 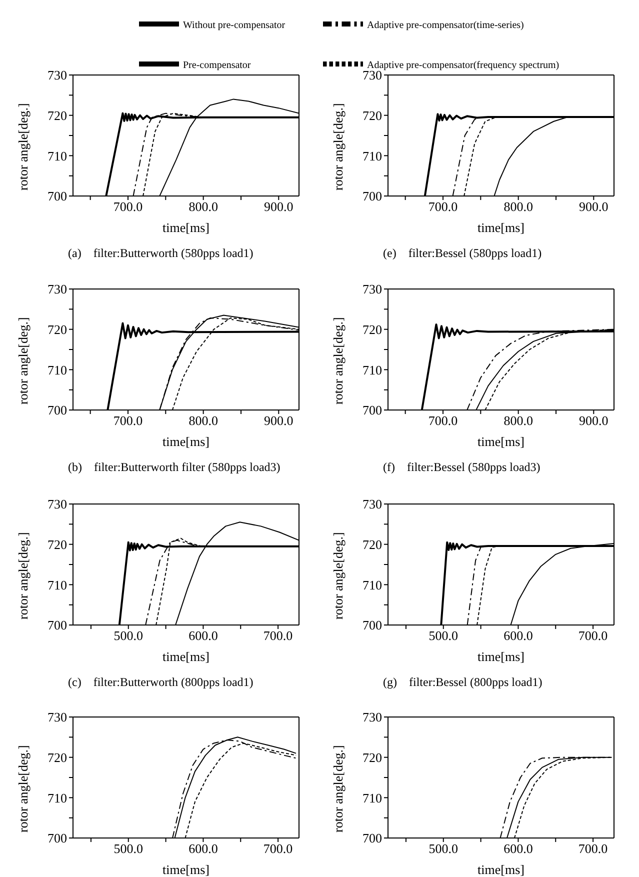 I want to click on text: (g) filter:Bessel (800pps load1), so click(x=463, y=682).